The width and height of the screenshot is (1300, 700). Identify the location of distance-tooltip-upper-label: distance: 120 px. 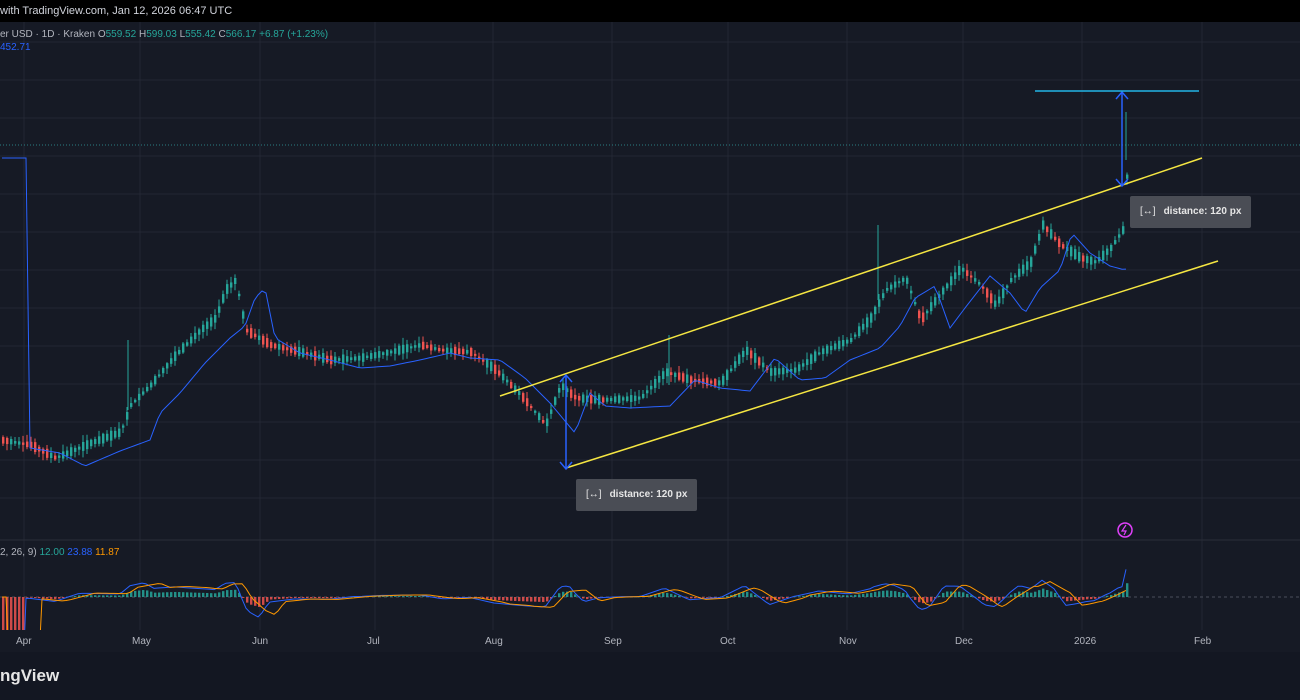
(1202, 211).